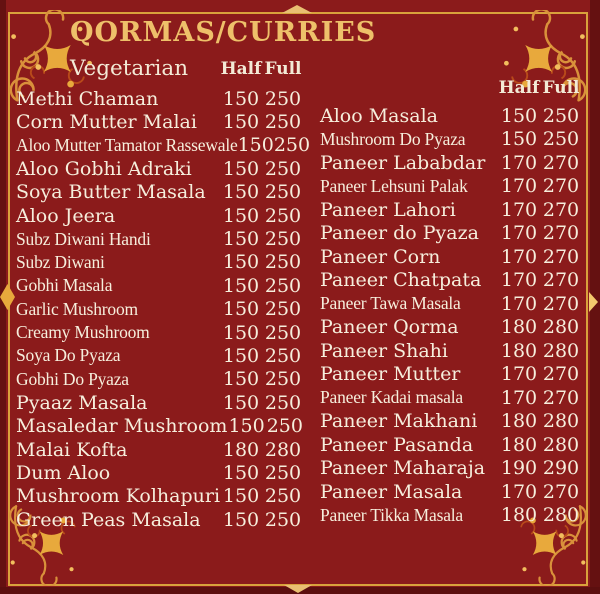 This screenshot has height=594, width=600. I want to click on item-name: Soya Butter Masala, so click(111, 192).